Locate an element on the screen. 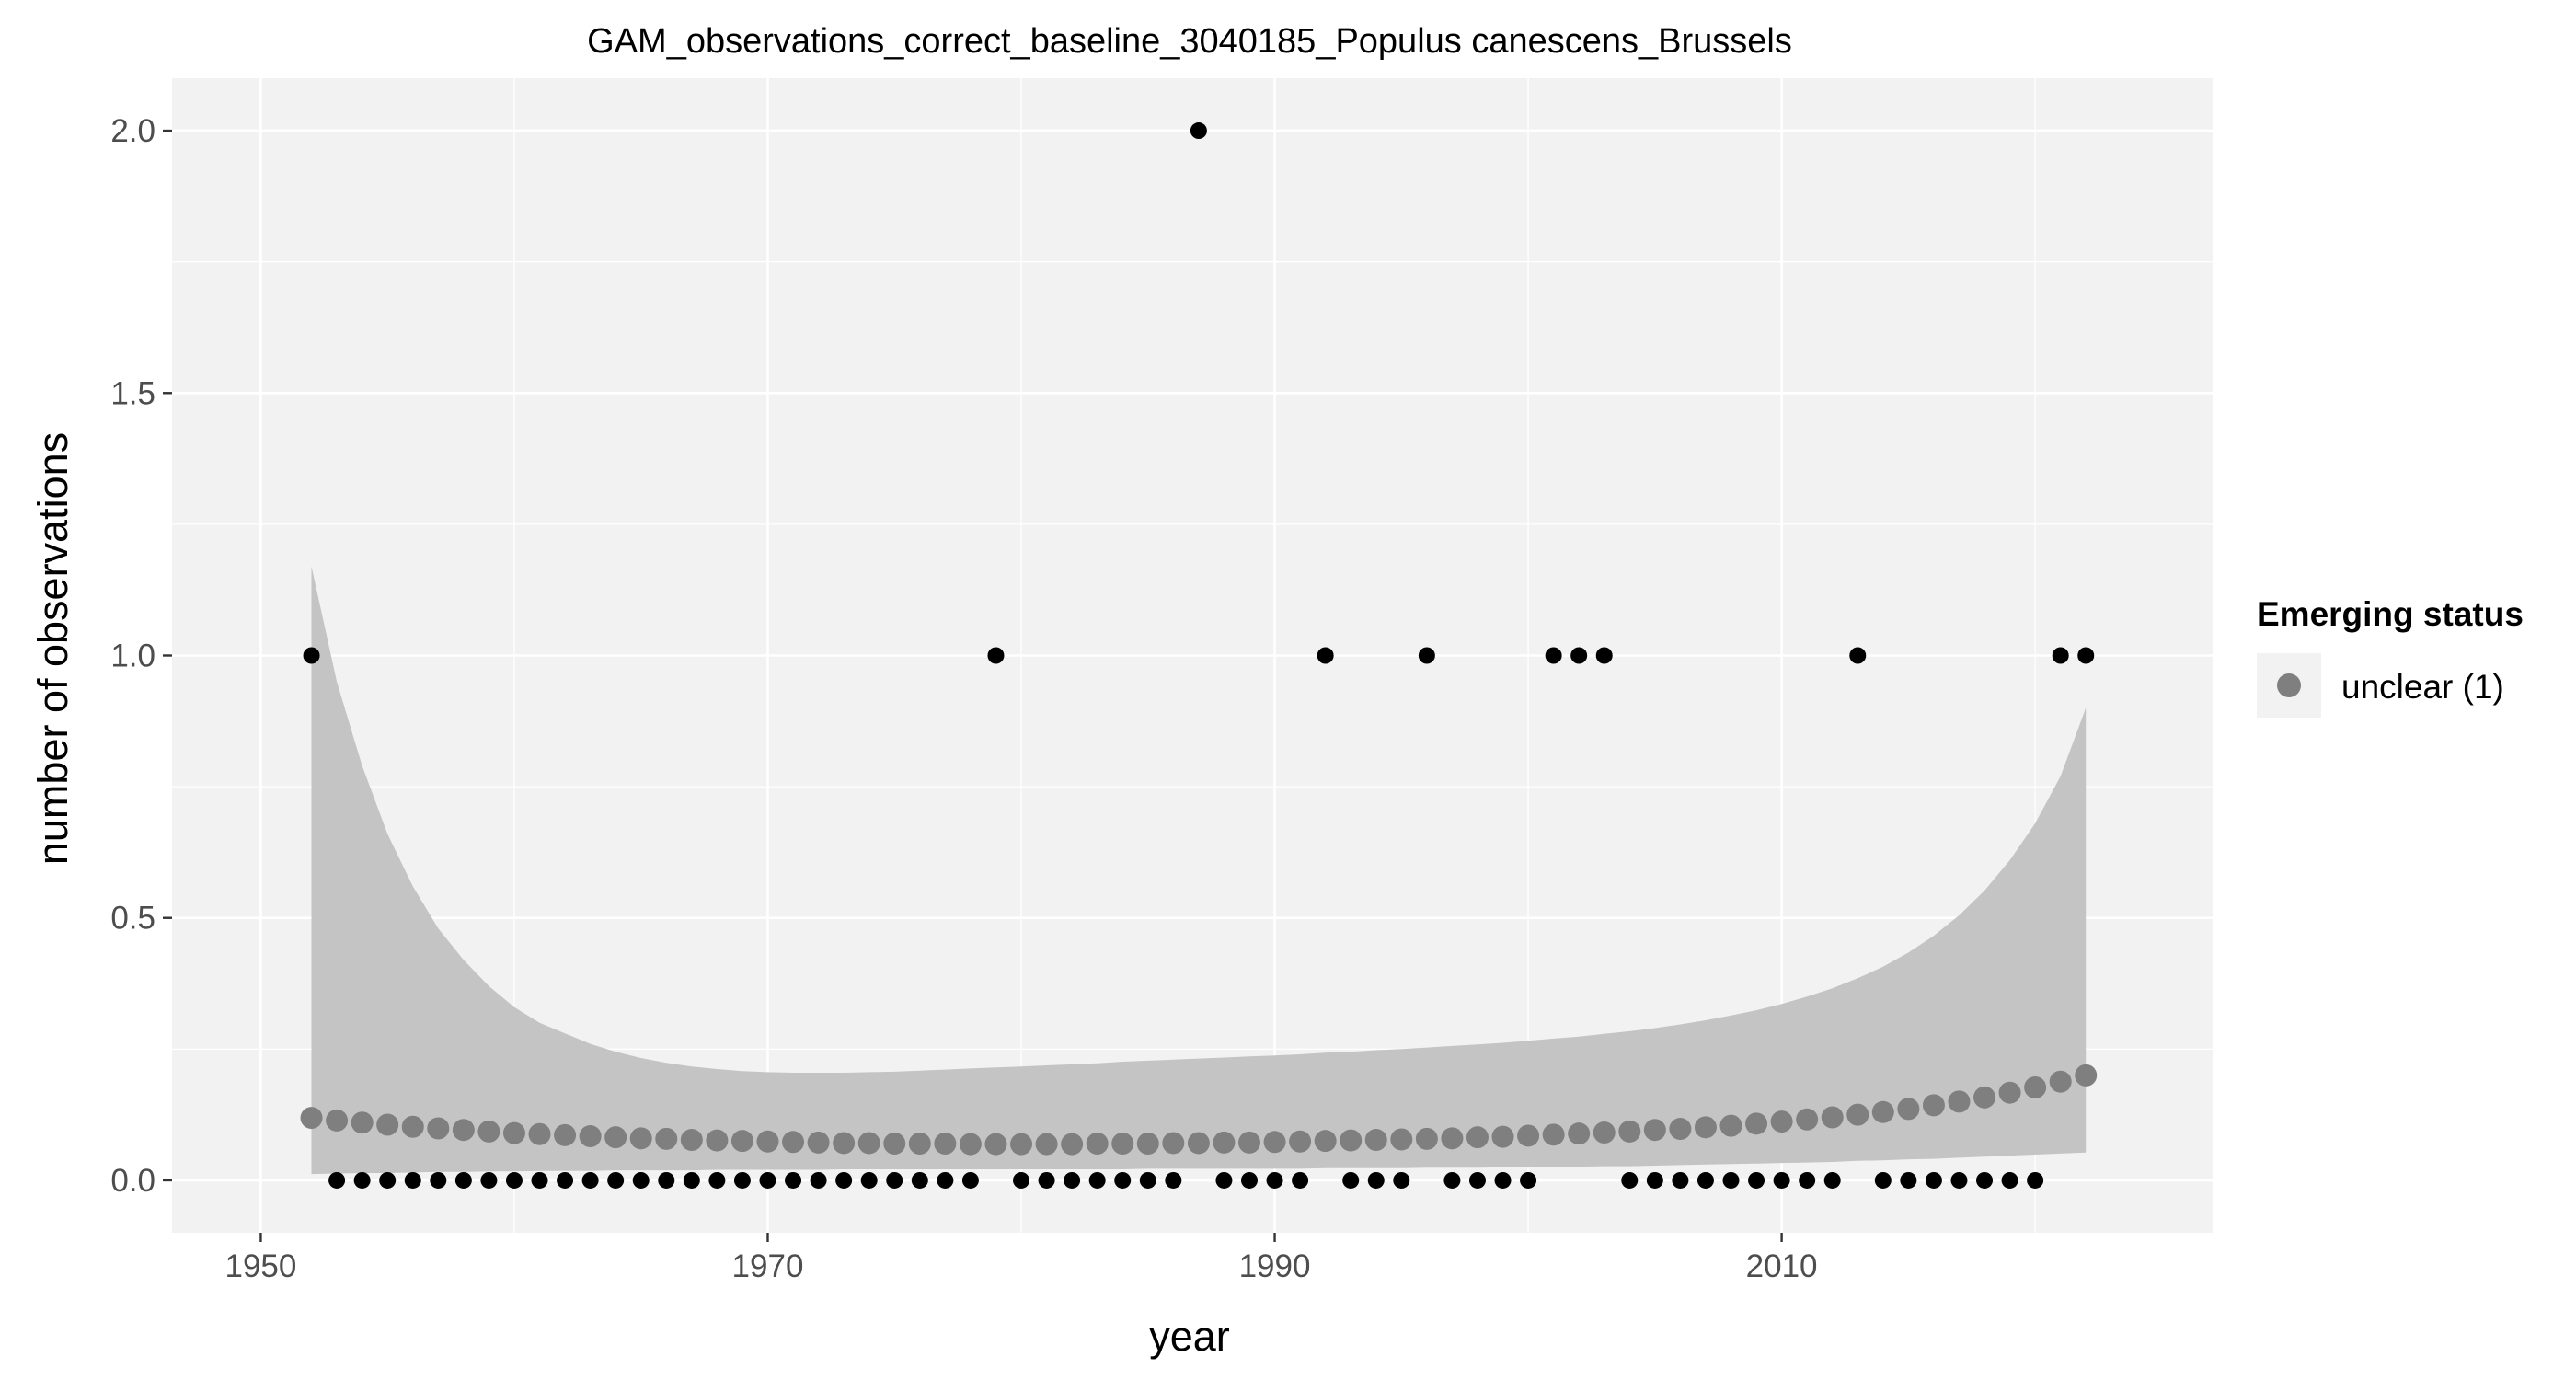 The height and width of the screenshot is (1380, 2576). x-tick-label: 1970 is located at coordinates (768, 1266).